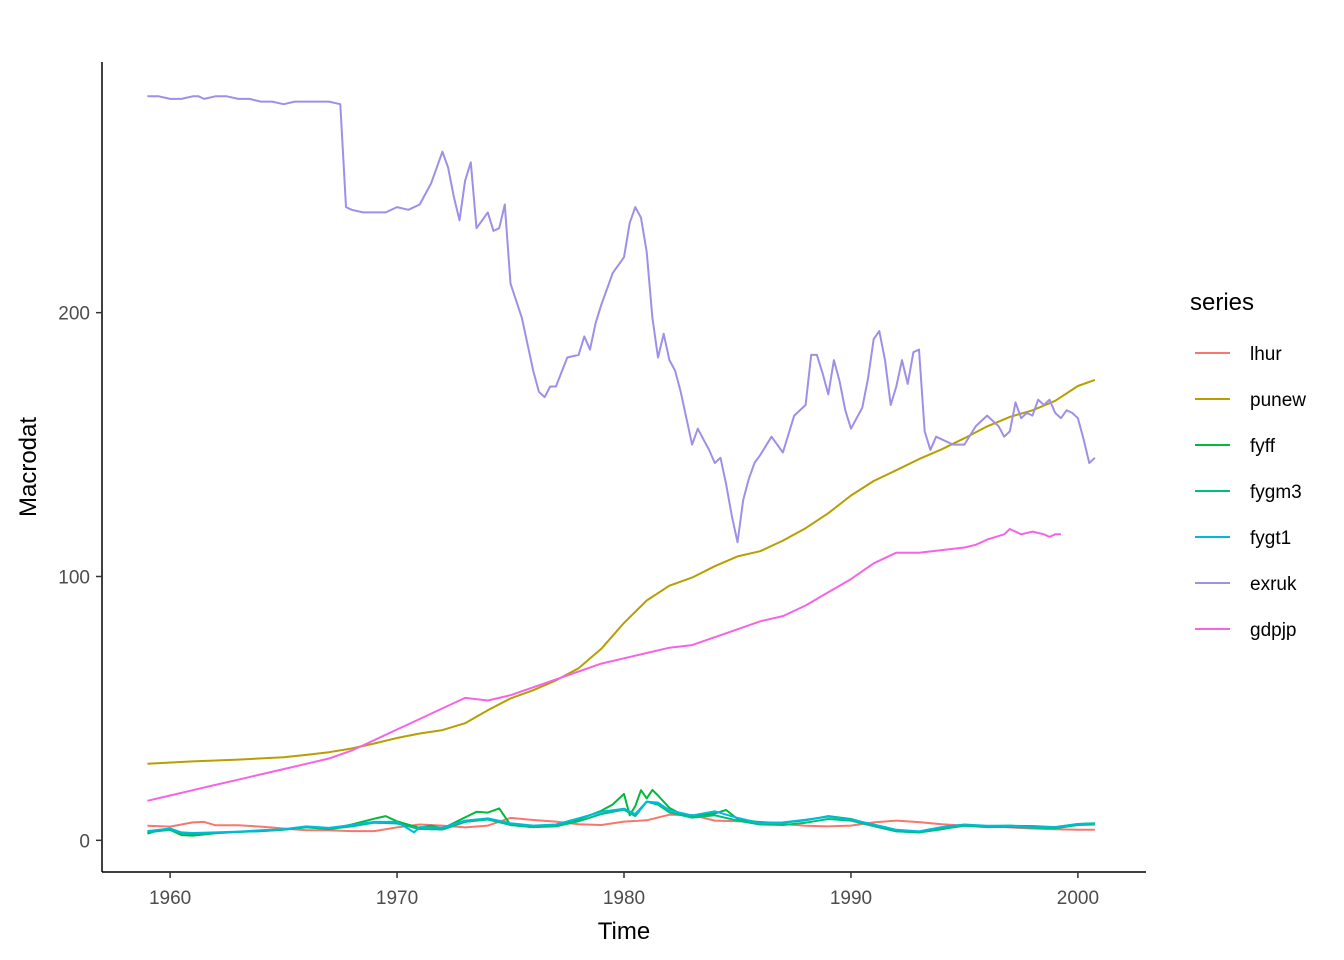 The height and width of the screenshot is (960, 1344). What do you see at coordinates (1246, 584) in the screenshot?
I see `legend-item: exruk` at bounding box center [1246, 584].